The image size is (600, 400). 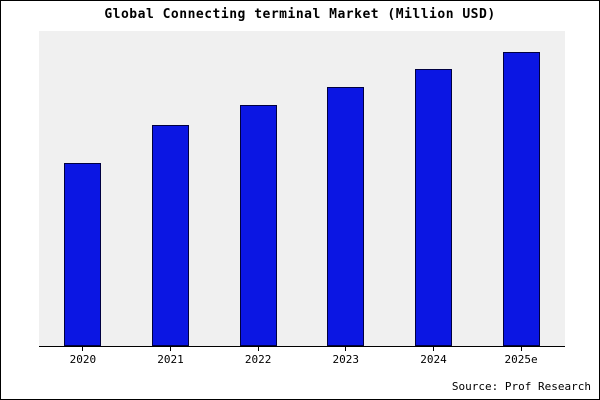 I want to click on x-tick-label: 2024, so click(x=433, y=358).